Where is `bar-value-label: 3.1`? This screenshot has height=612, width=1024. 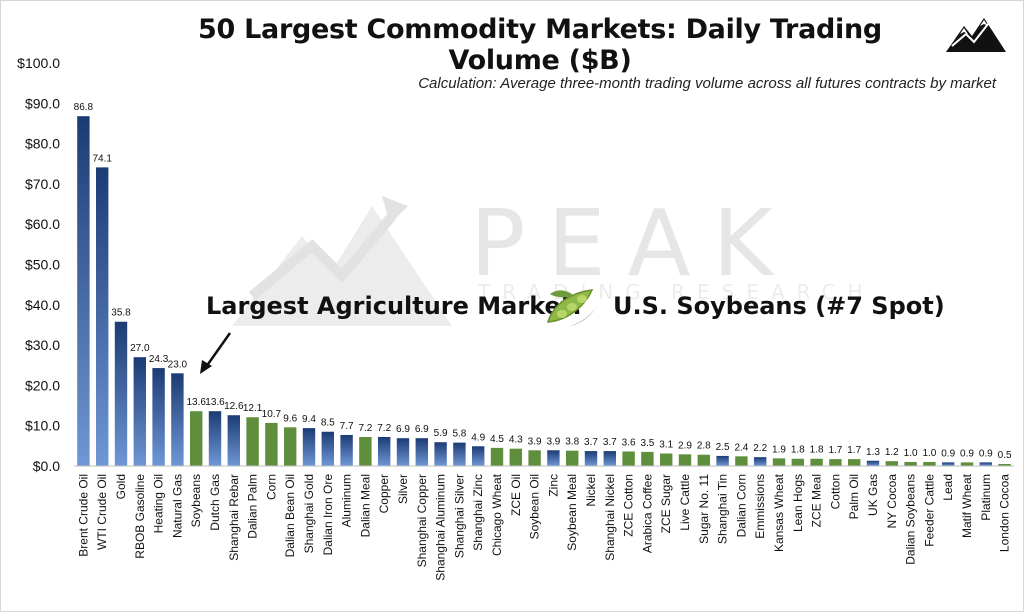 bar-value-label: 3.1 is located at coordinates (666, 445).